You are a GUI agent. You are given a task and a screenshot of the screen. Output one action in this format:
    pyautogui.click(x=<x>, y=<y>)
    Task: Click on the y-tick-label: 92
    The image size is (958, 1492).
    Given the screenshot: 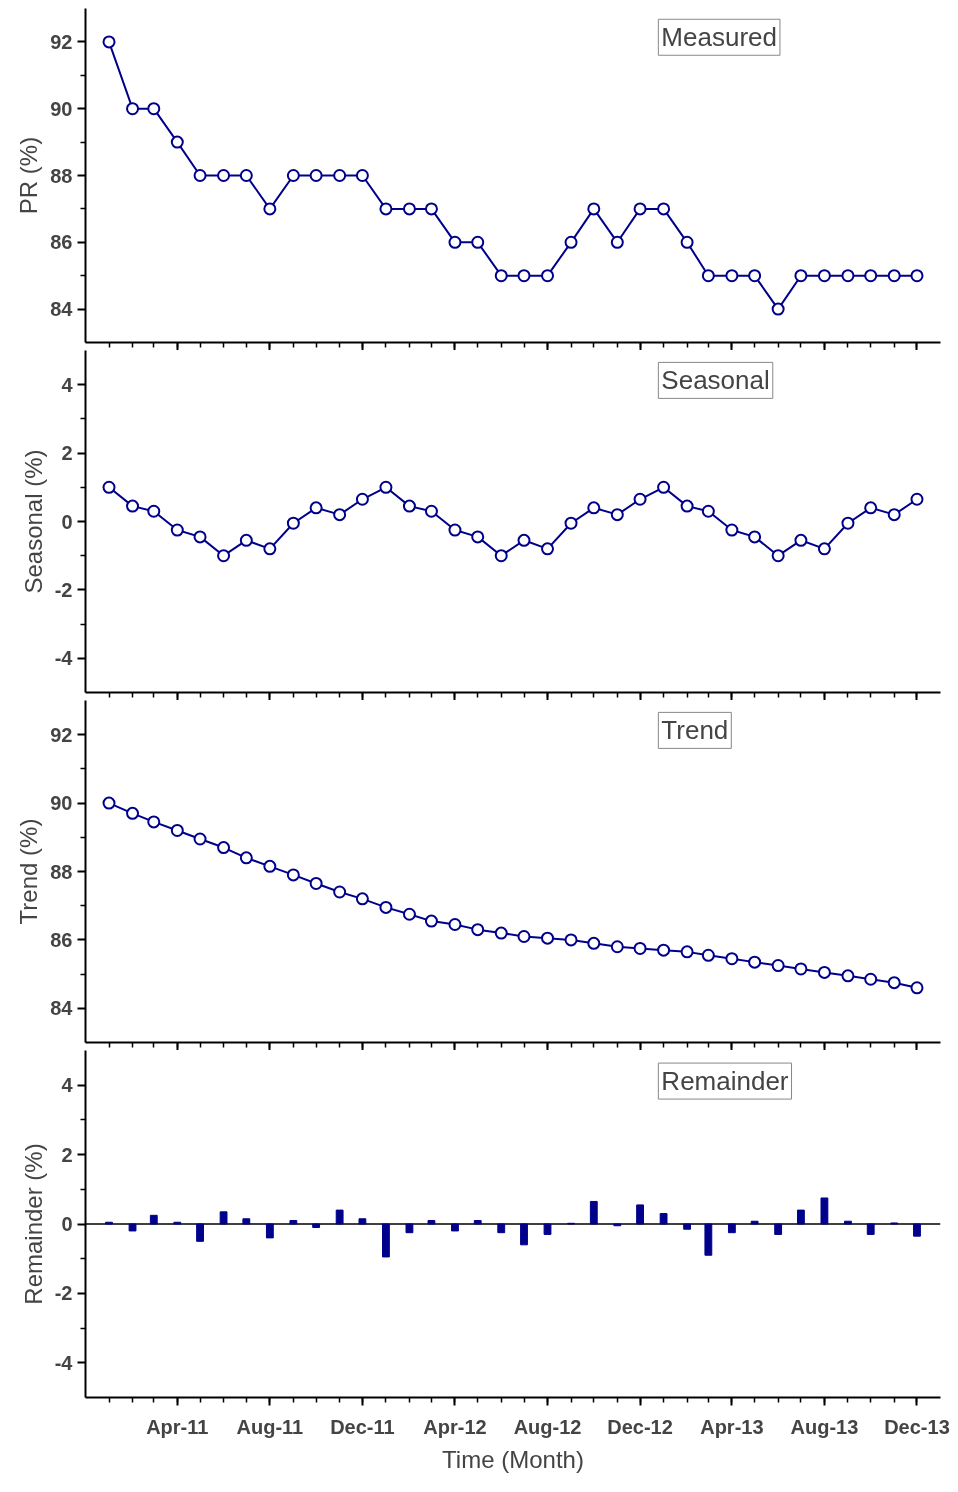 What is the action you would take?
    pyautogui.click(x=61, y=41)
    